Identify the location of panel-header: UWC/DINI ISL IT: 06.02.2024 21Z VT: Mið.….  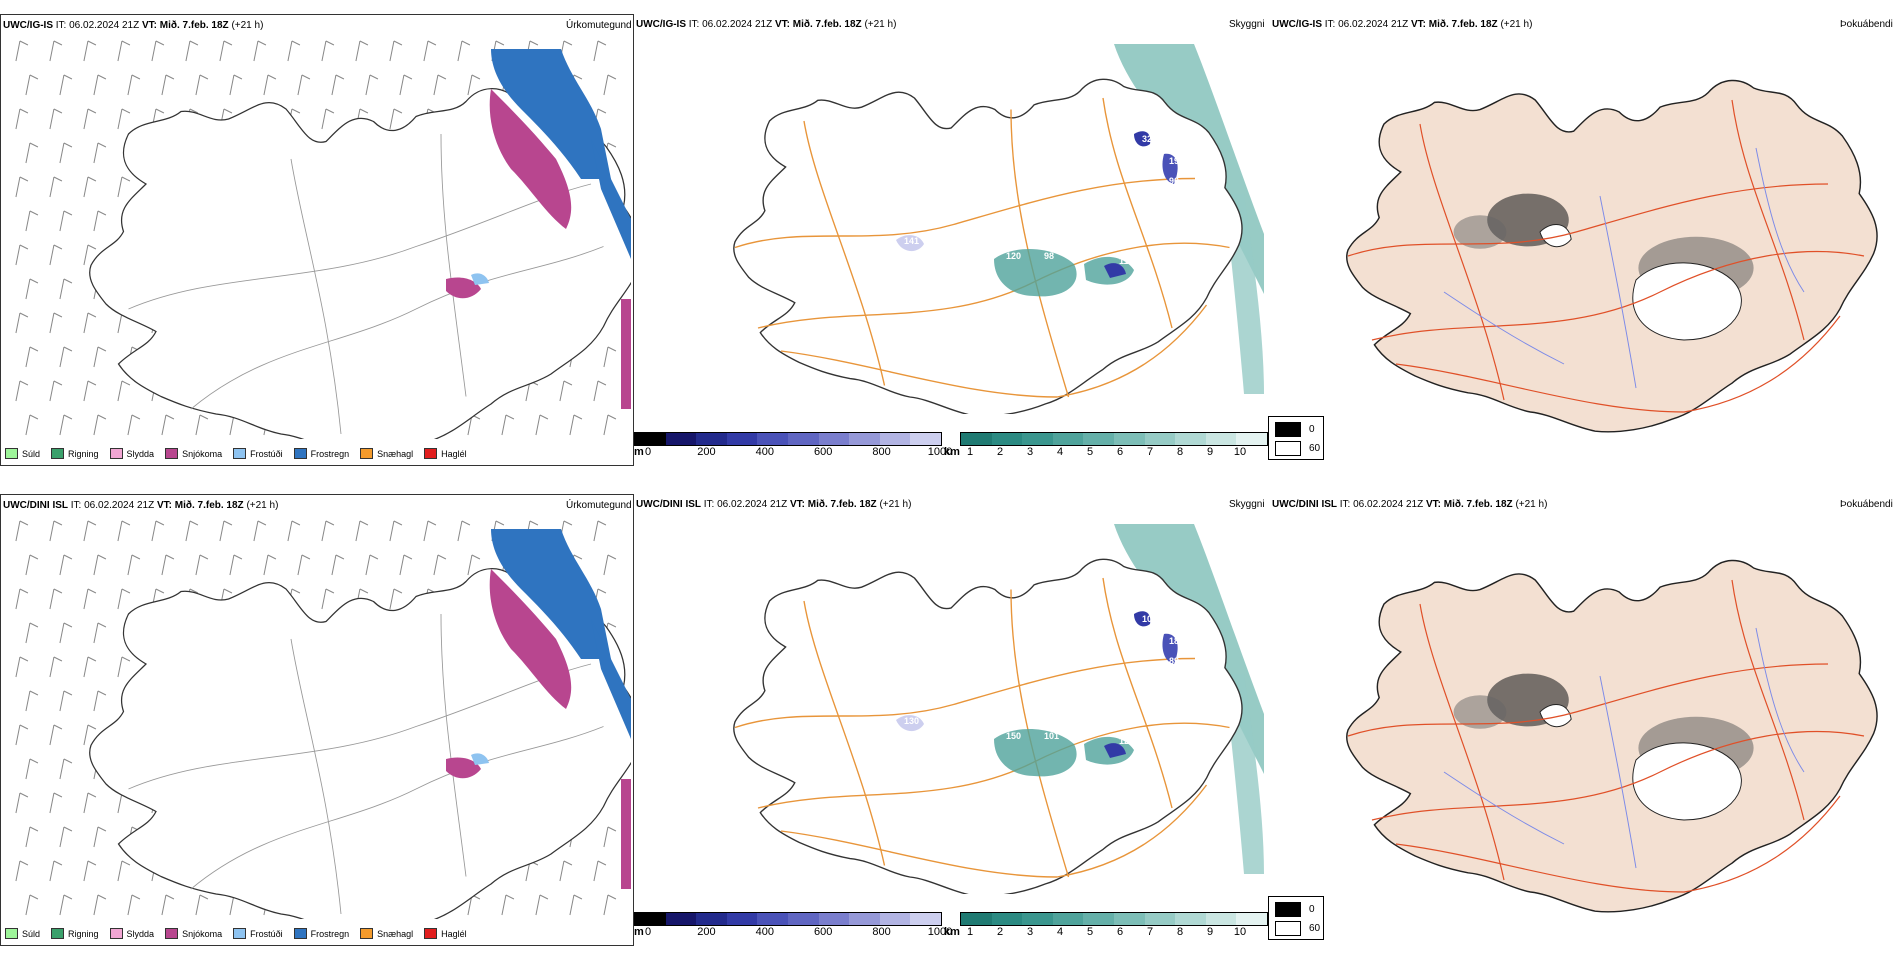
(1409, 504).